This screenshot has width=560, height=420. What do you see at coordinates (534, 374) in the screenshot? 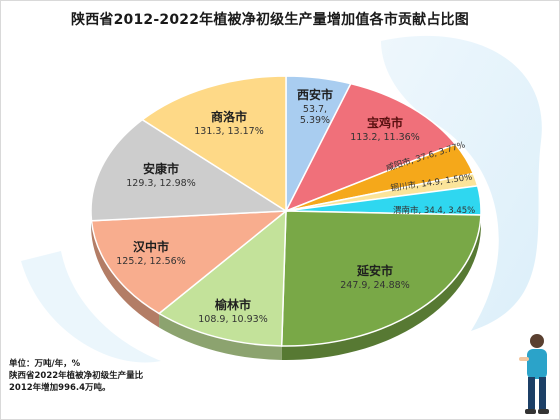
I see `person-illustration-icon` at bounding box center [534, 374].